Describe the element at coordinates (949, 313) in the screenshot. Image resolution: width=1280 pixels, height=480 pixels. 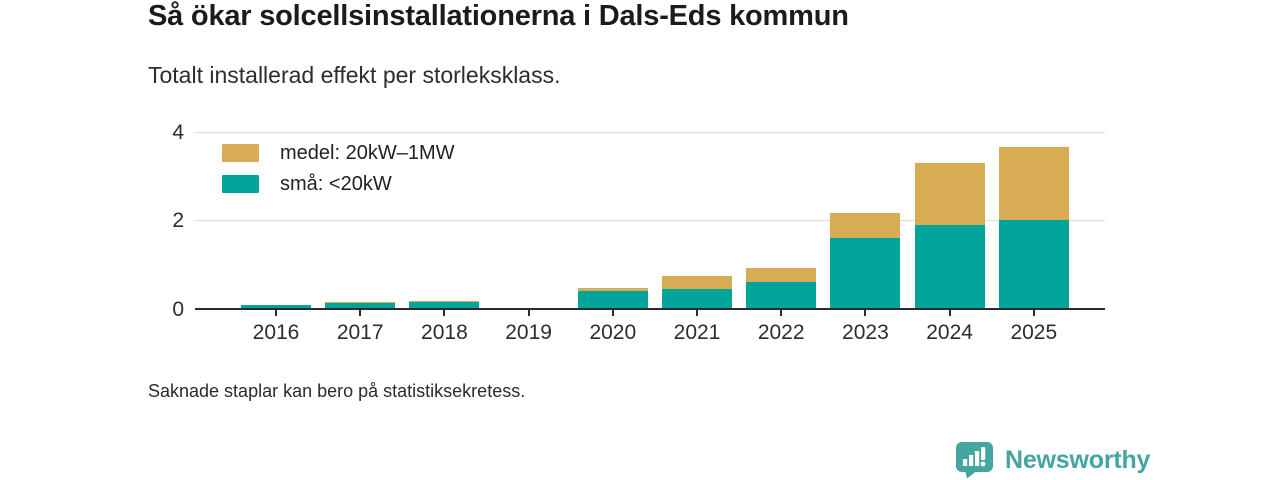
I see `x-tick-2024` at that location.